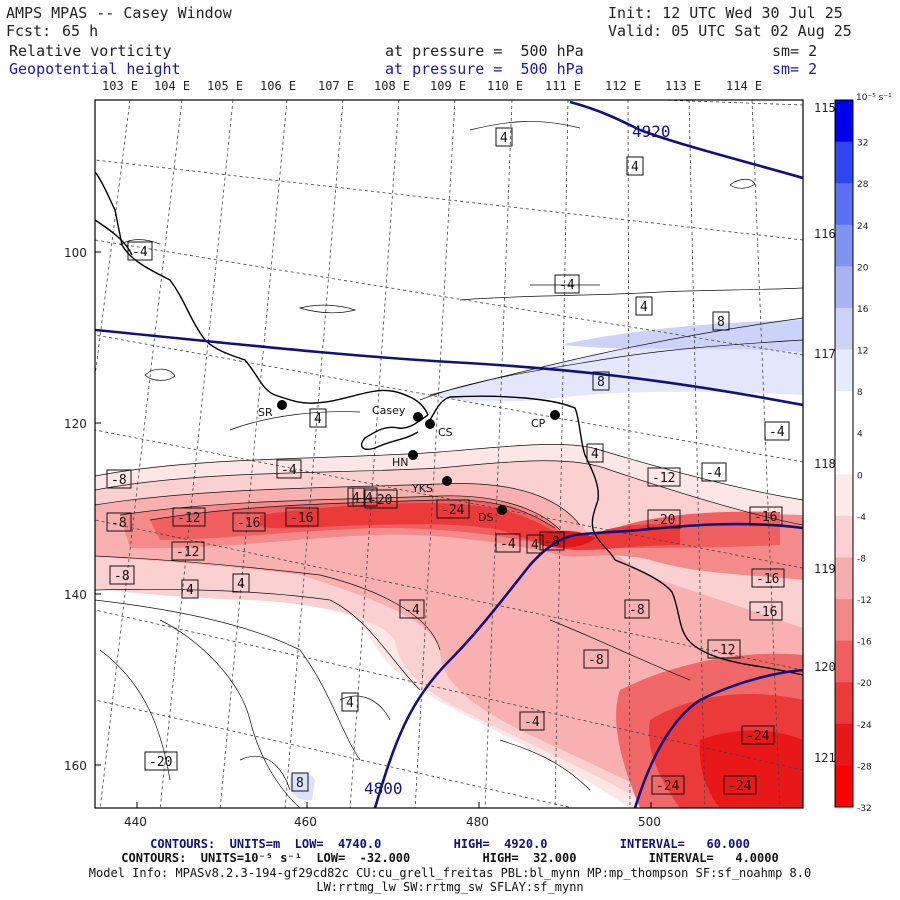  I want to click on station-cs: CS, so click(439, 429).